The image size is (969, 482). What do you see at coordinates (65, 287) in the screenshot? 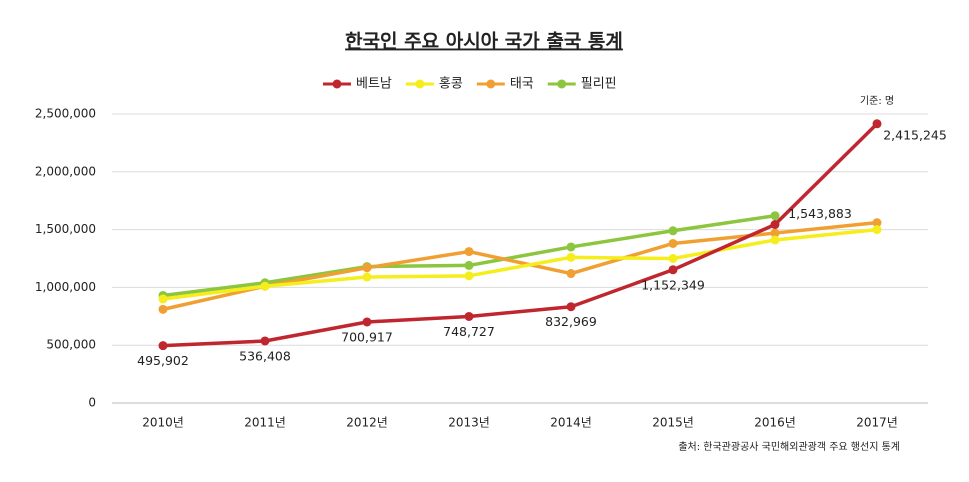
I see `y-tick-label: 1,000,000` at bounding box center [65, 287].